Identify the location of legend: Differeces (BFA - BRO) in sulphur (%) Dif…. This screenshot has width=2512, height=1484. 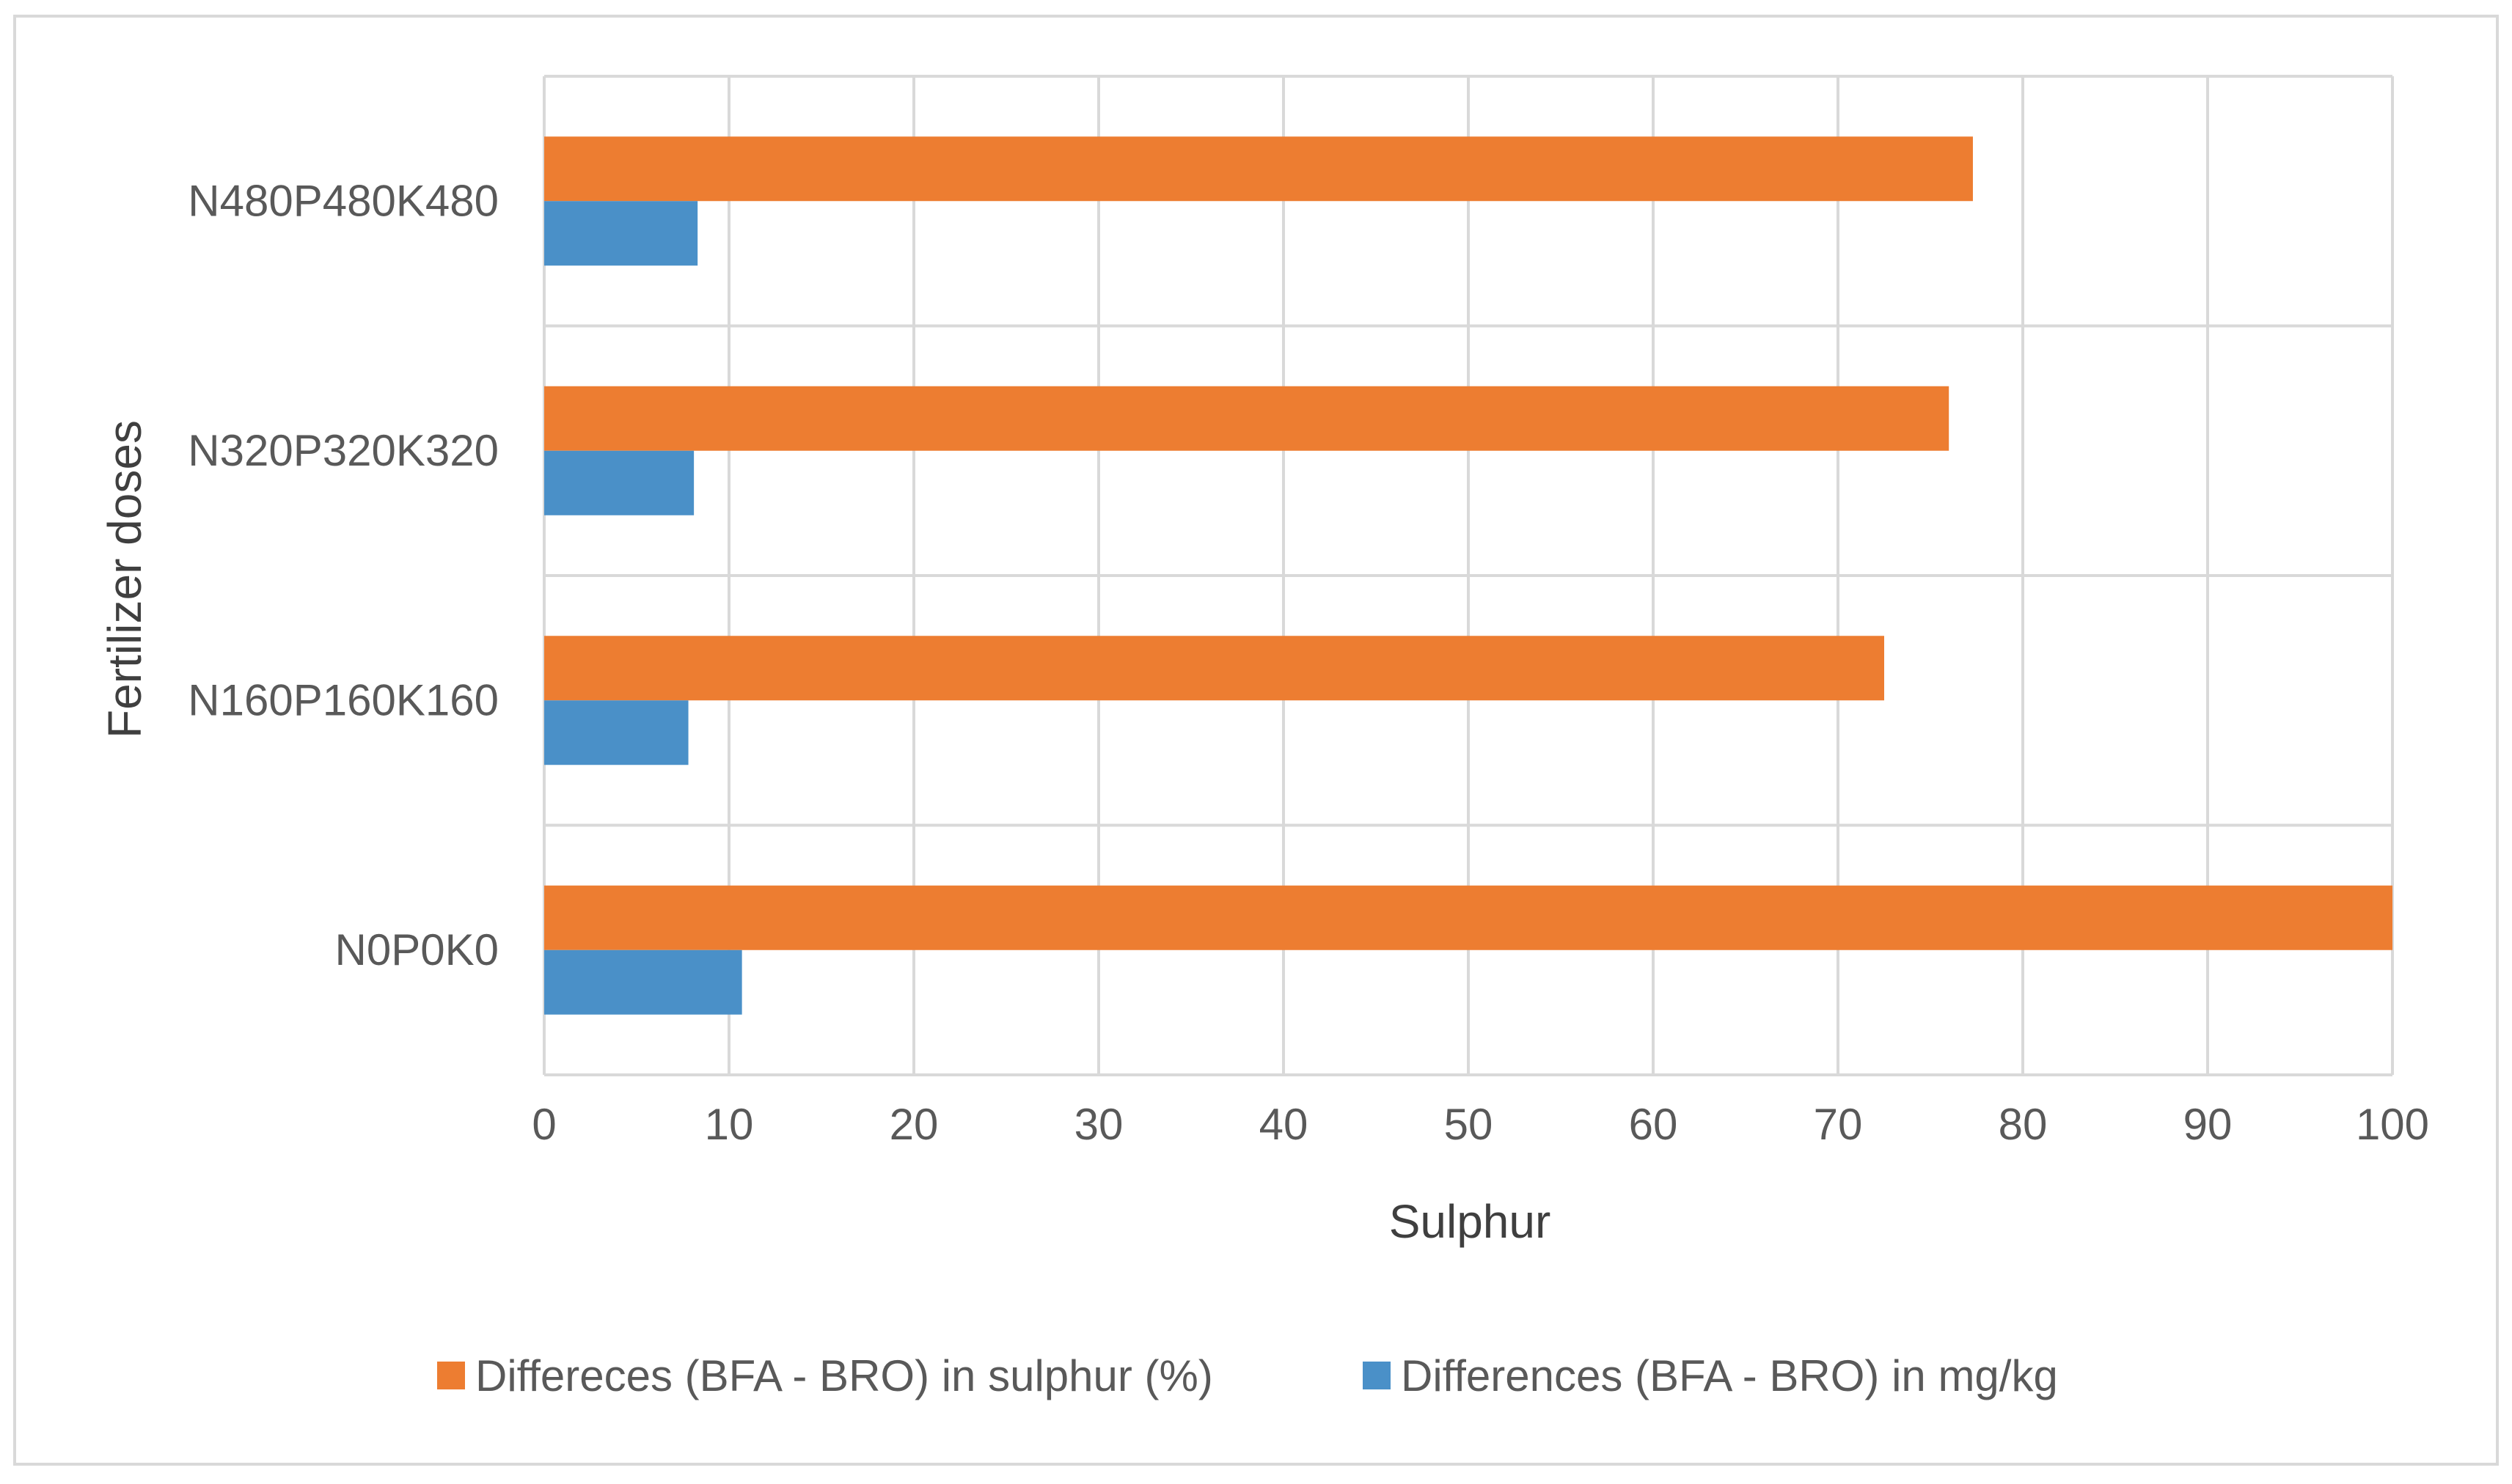
(1247, 1375).